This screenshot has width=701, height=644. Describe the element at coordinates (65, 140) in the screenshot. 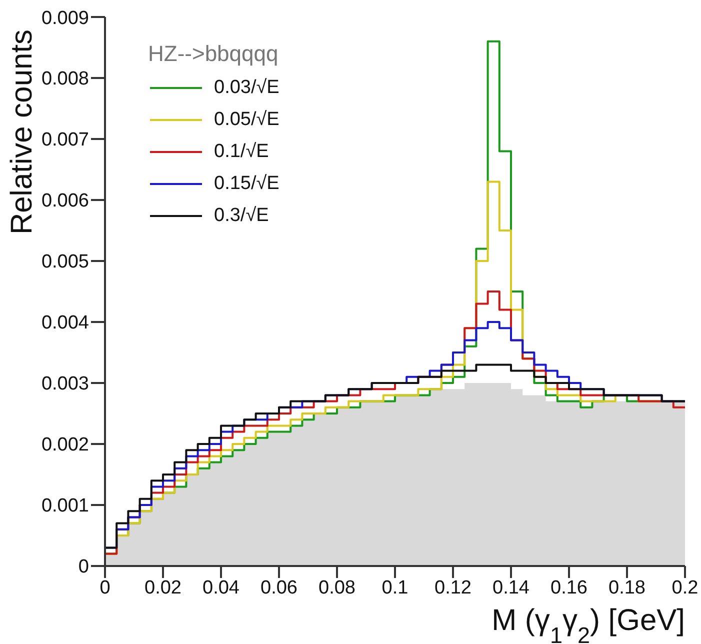

I see `y-tick-label: 0.007` at that location.